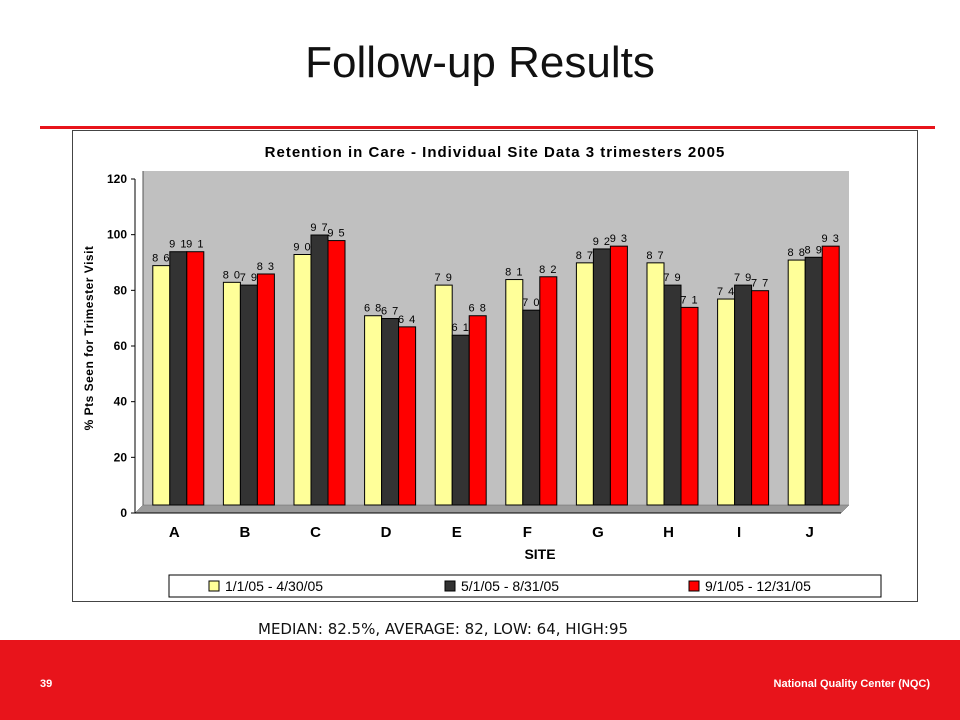  What do you see at coordinates (510, 586) in the screenshot?
I see `legend-label-2: 5/1/05 - 8/31/05` at bounding box center [510, 586].